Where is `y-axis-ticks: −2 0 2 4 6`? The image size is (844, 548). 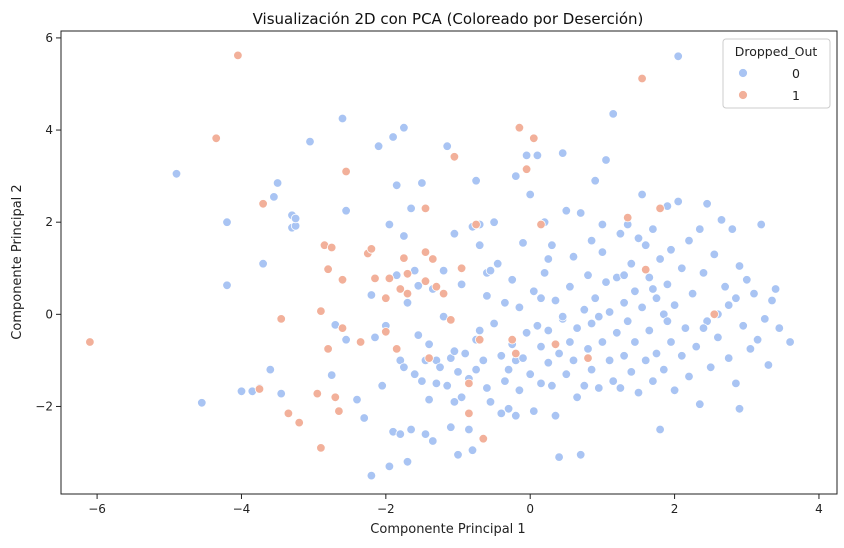 y-axis-ticks: −2 0 2 4 6 is located at coordinates (48, 222).